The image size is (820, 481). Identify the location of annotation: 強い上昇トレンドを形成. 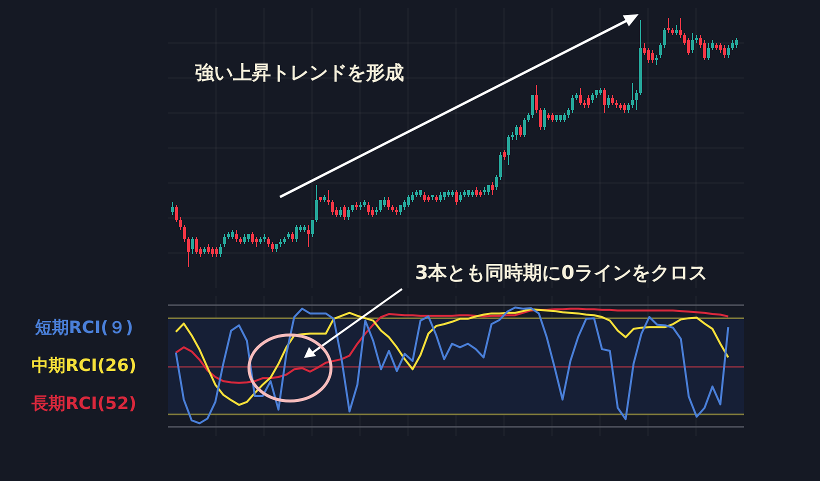
(299, 73).